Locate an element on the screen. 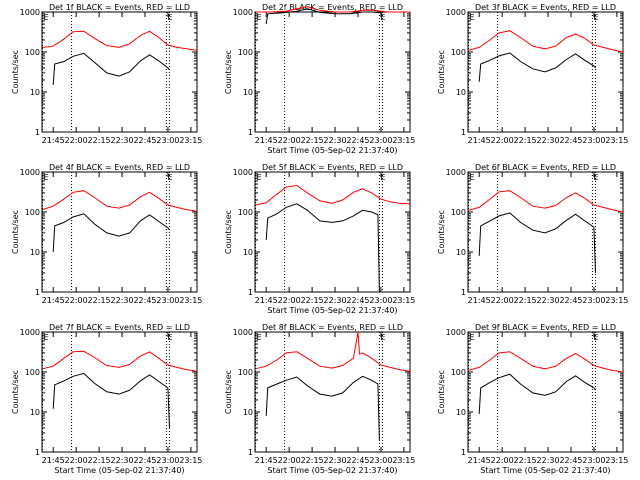  panel-title: Det 4f BLACK = Events, RED = LLD is located at coordinates (119, 167).